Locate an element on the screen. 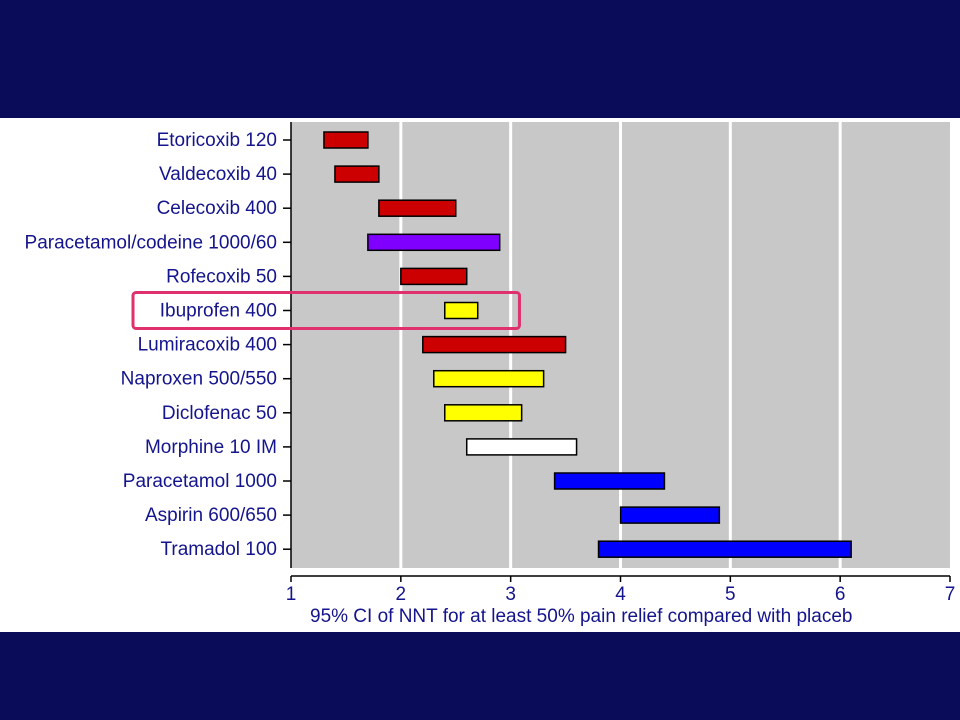 This screenshot has height=720, width=960. category-label: Morphine 10 IM is located at coordinates (211, 447).